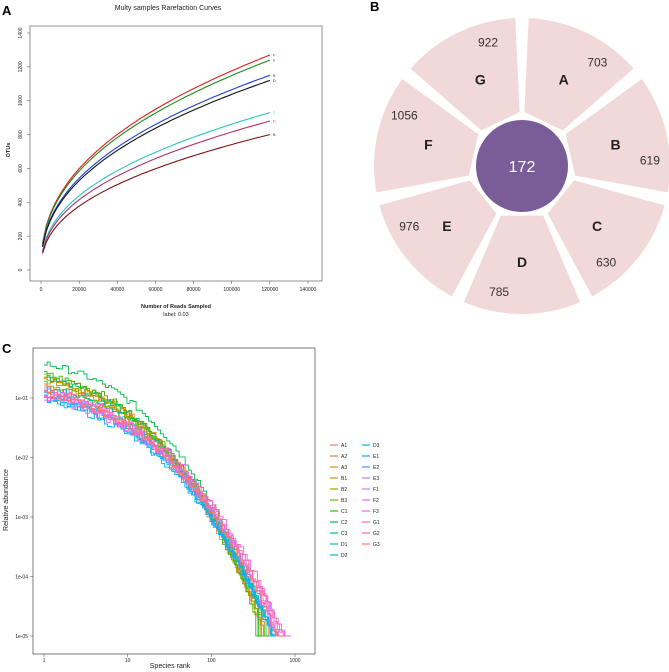 The width and height of the screenshot is (669, 672). I want to click on rarefaction-footnote: label: 0.03, so click(175, 315).